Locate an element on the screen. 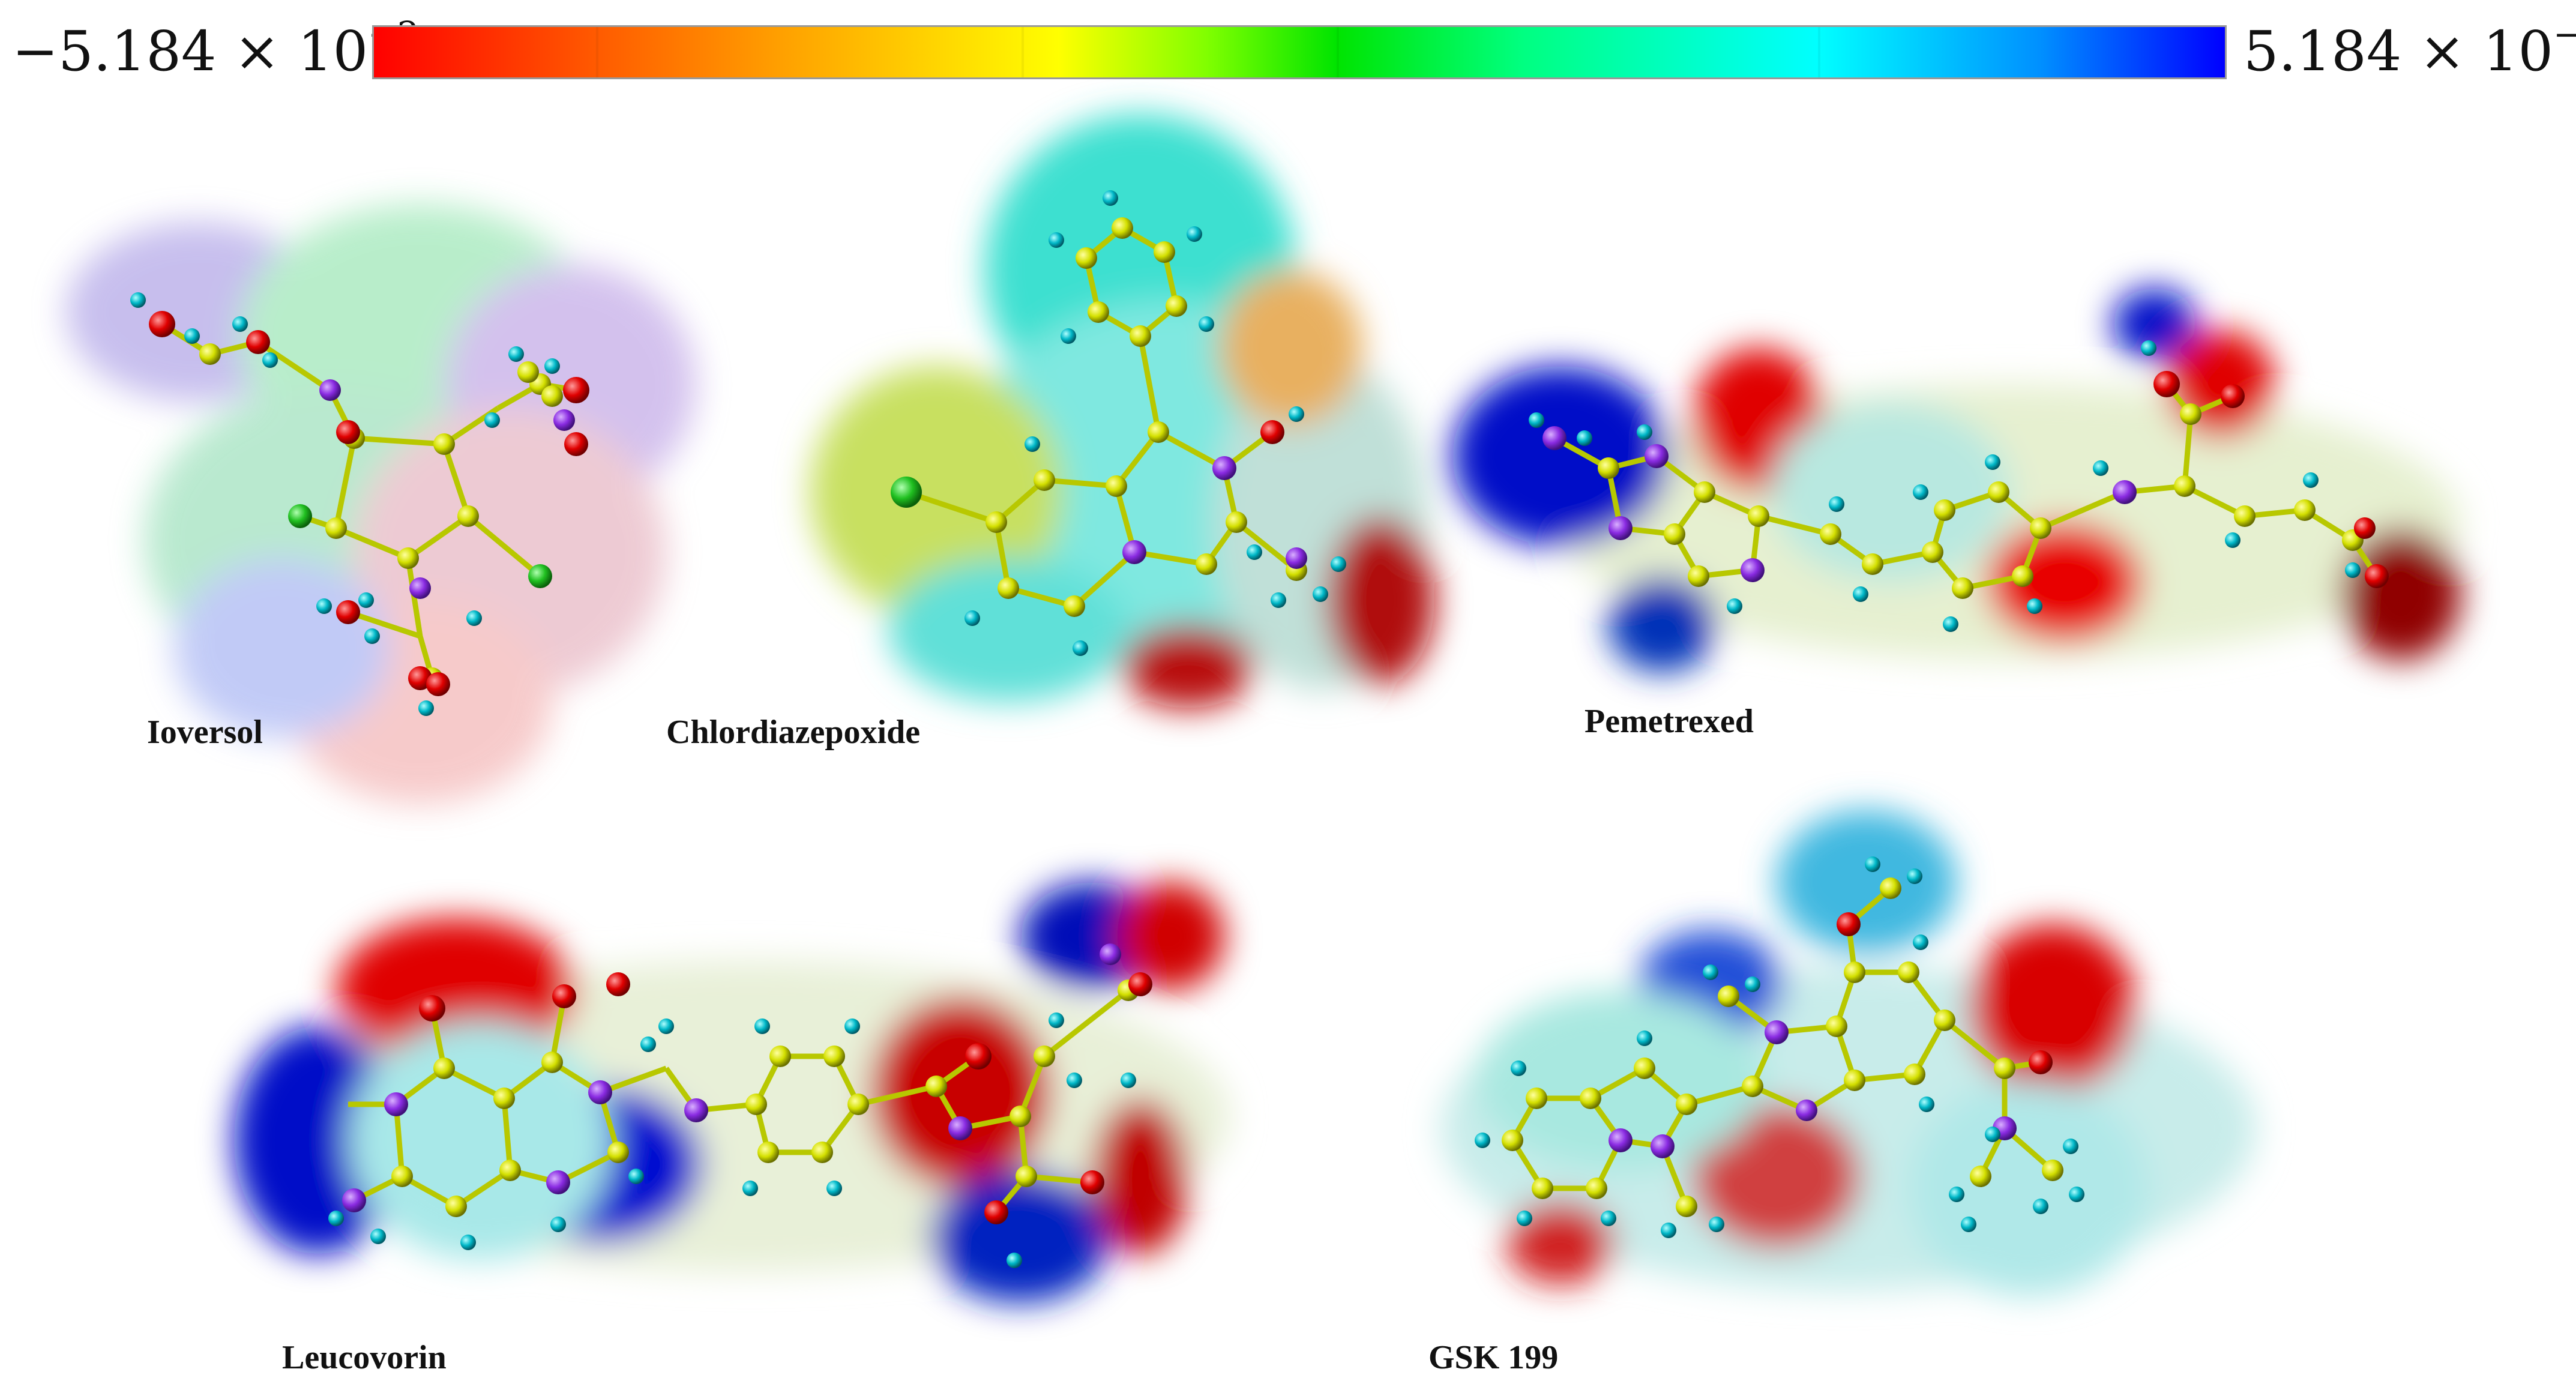  label-leucovorin: Leucovorin is located at coordinates (364, 1357).